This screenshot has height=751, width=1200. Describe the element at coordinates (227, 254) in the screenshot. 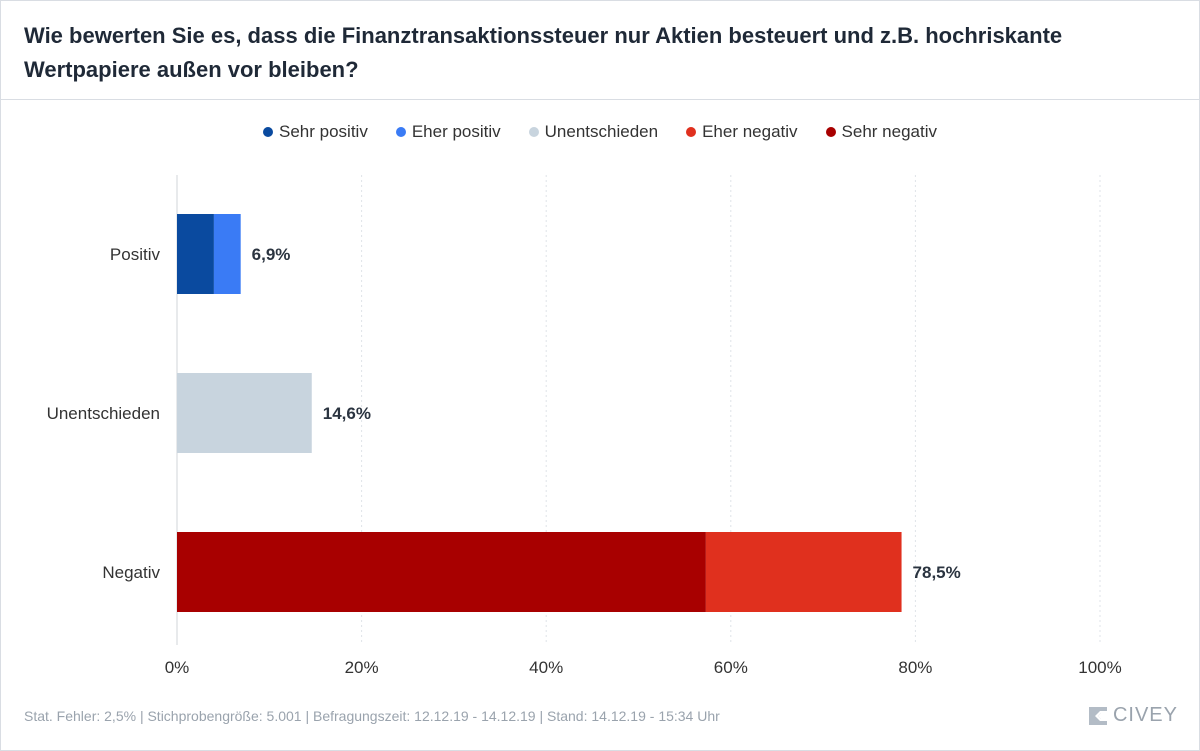

I see `bar-segment-eher-positiv` at that location.